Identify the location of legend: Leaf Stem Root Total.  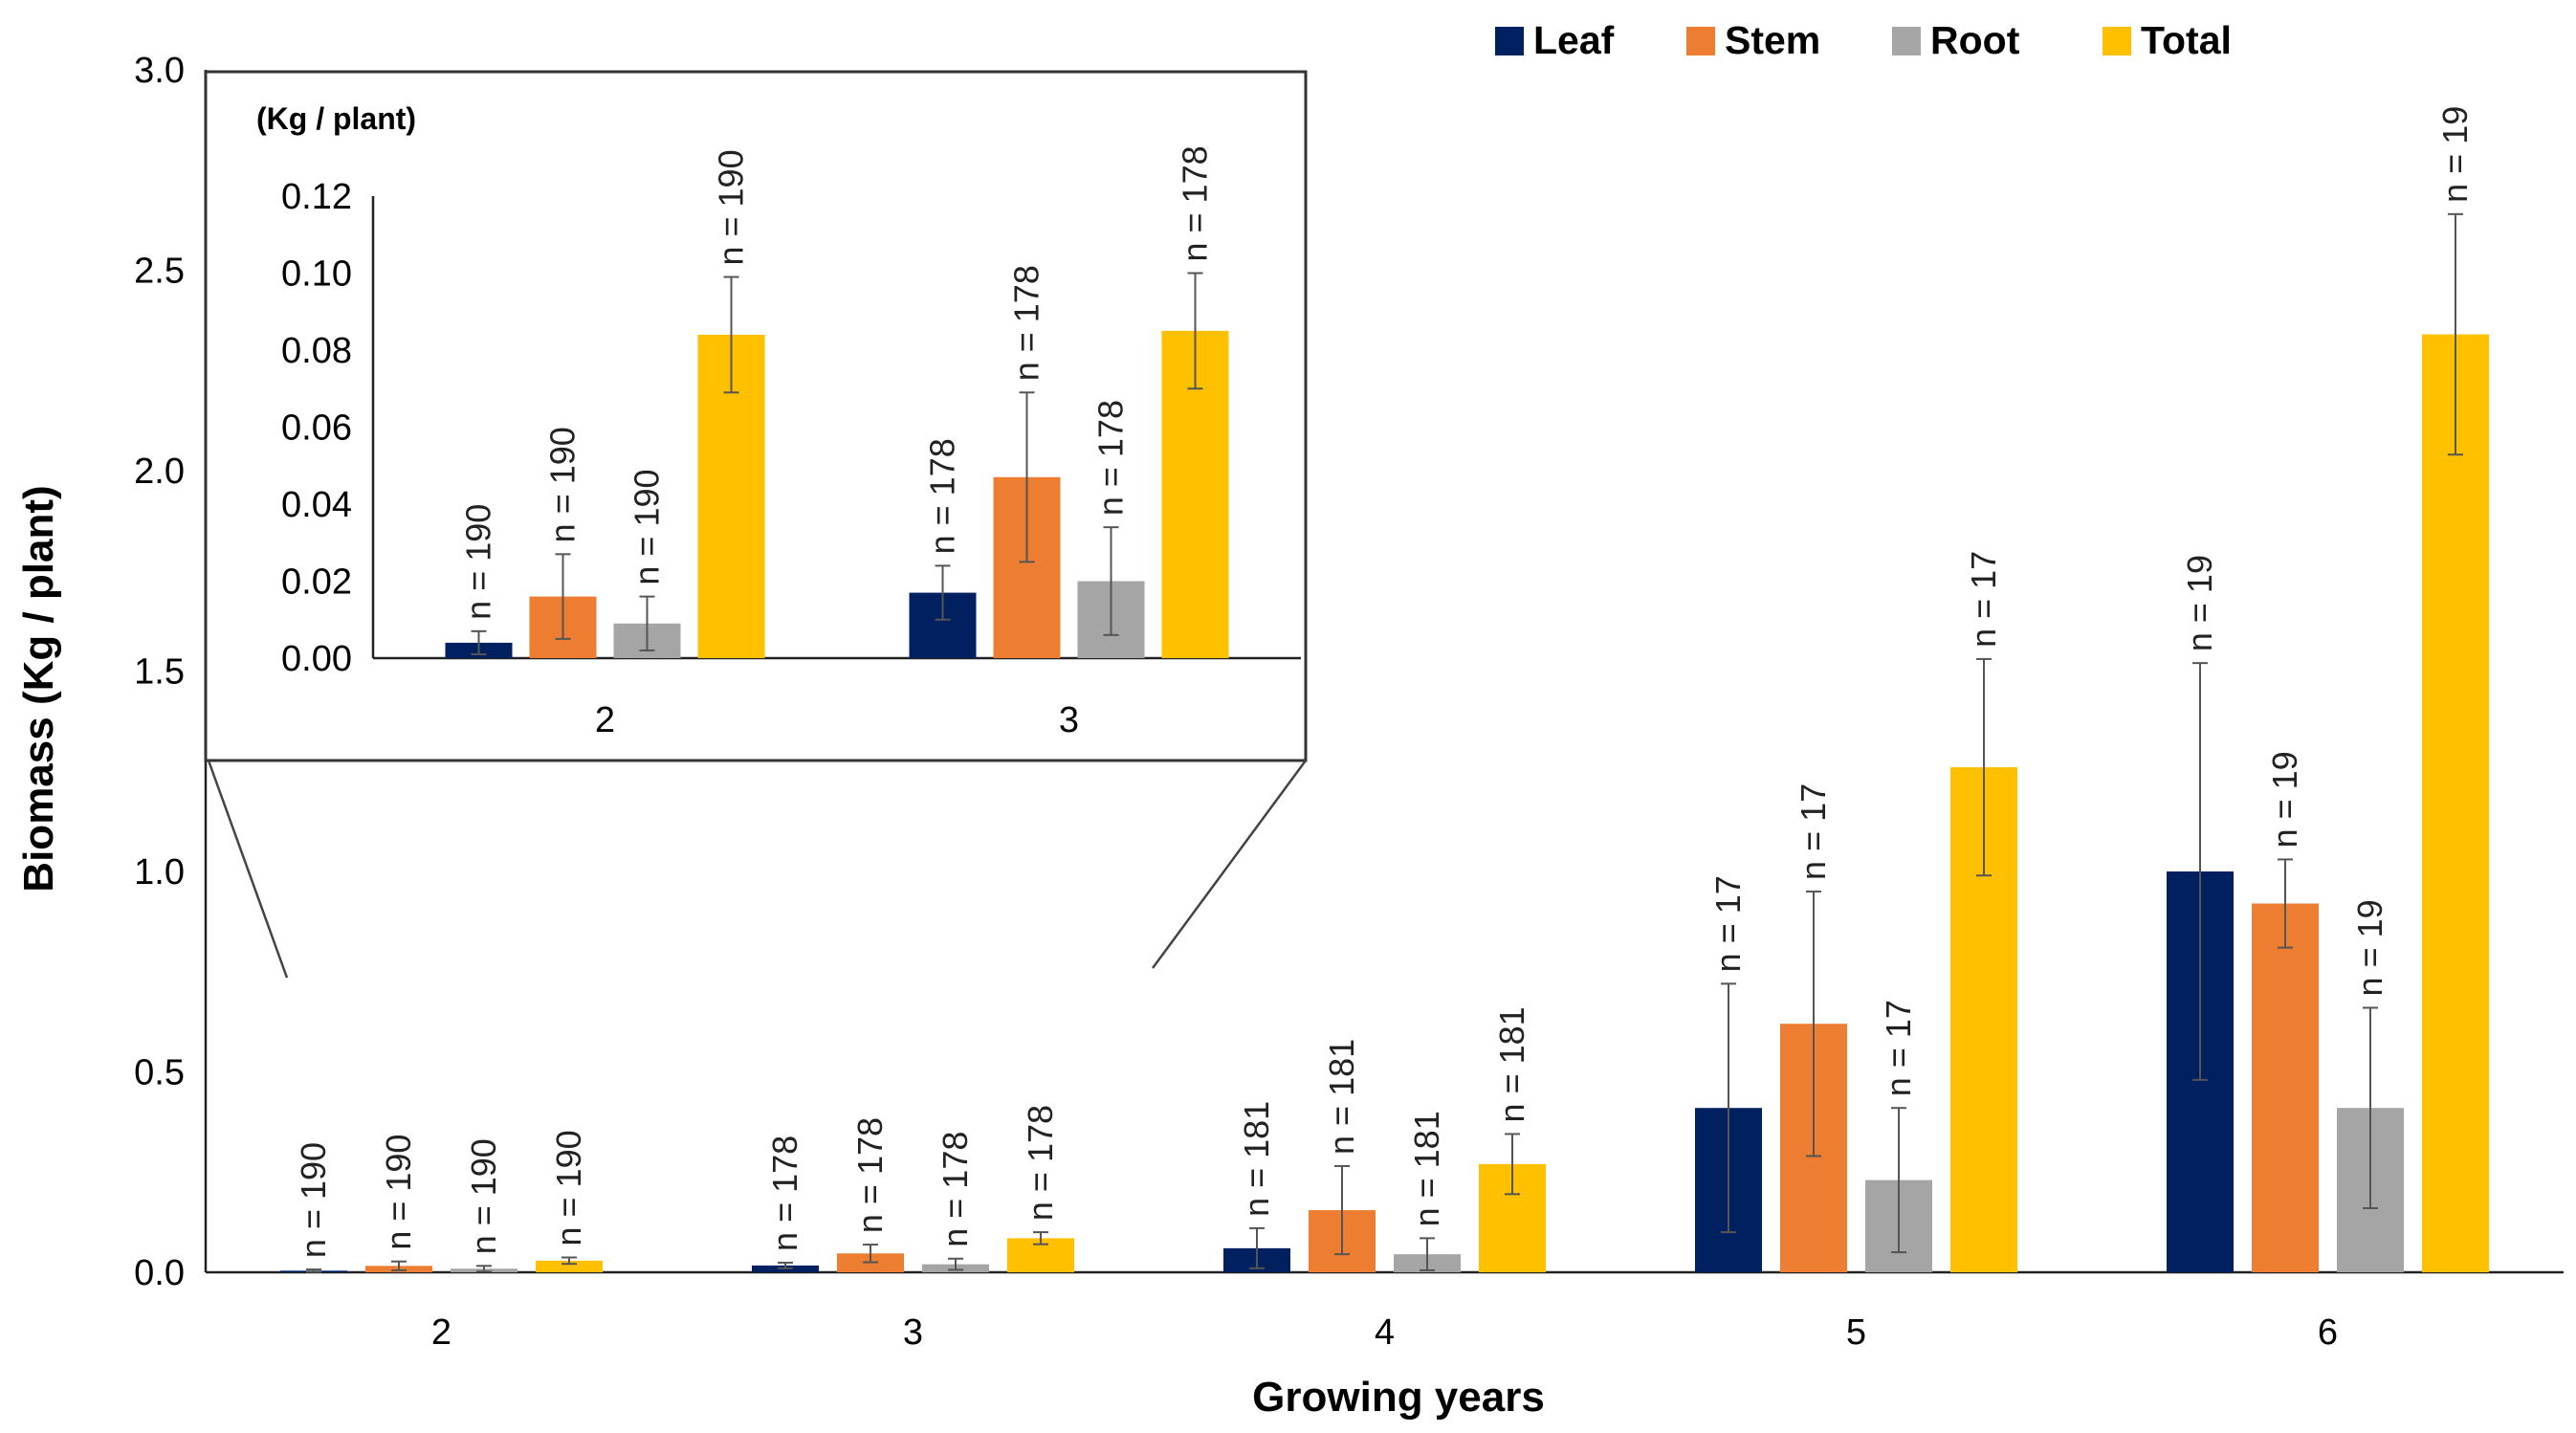
(1863, 40).